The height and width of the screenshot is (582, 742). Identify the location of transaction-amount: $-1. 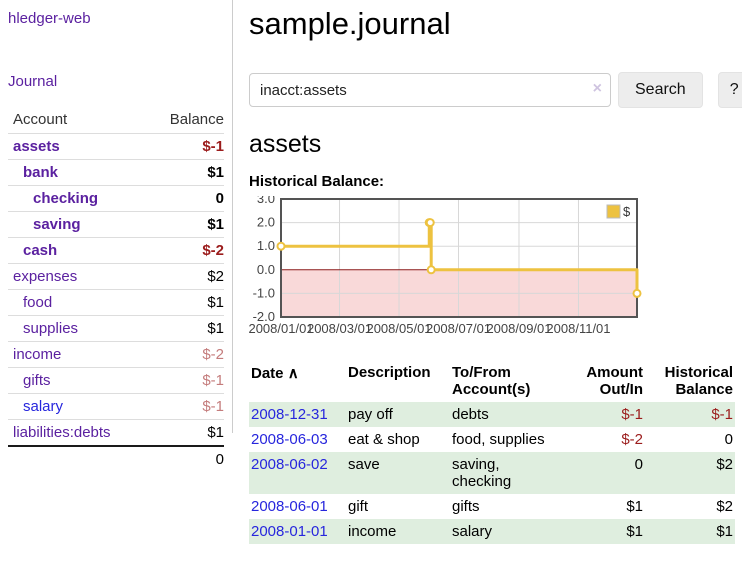
(632, 414).